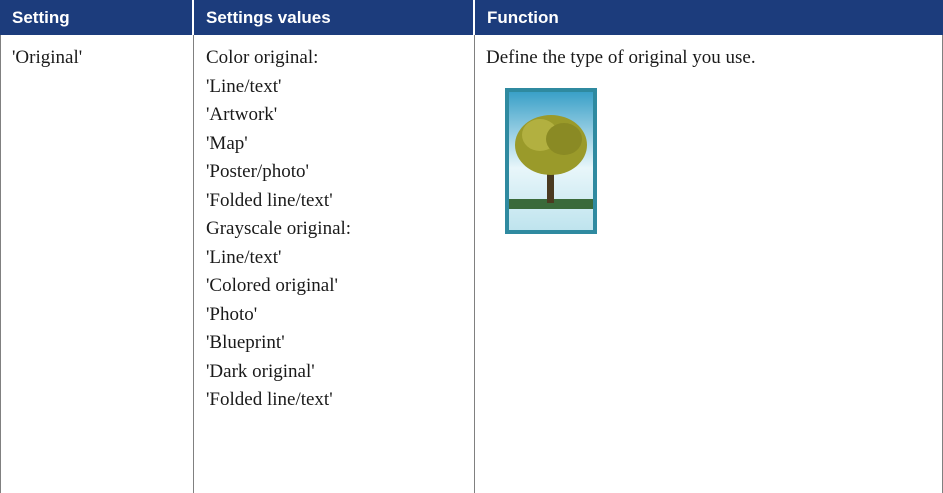  Describe the element at coordinates (260, 371) in the screenshot. I see `value-line: 'Dark original'` at that location.